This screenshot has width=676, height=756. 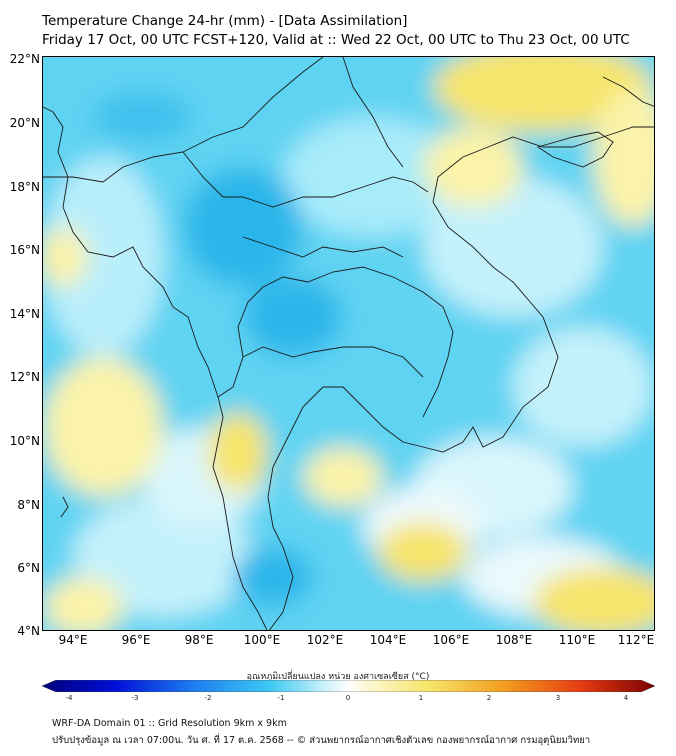 I want to click on colorbar-tick: 1, so click(x=421, y=698).